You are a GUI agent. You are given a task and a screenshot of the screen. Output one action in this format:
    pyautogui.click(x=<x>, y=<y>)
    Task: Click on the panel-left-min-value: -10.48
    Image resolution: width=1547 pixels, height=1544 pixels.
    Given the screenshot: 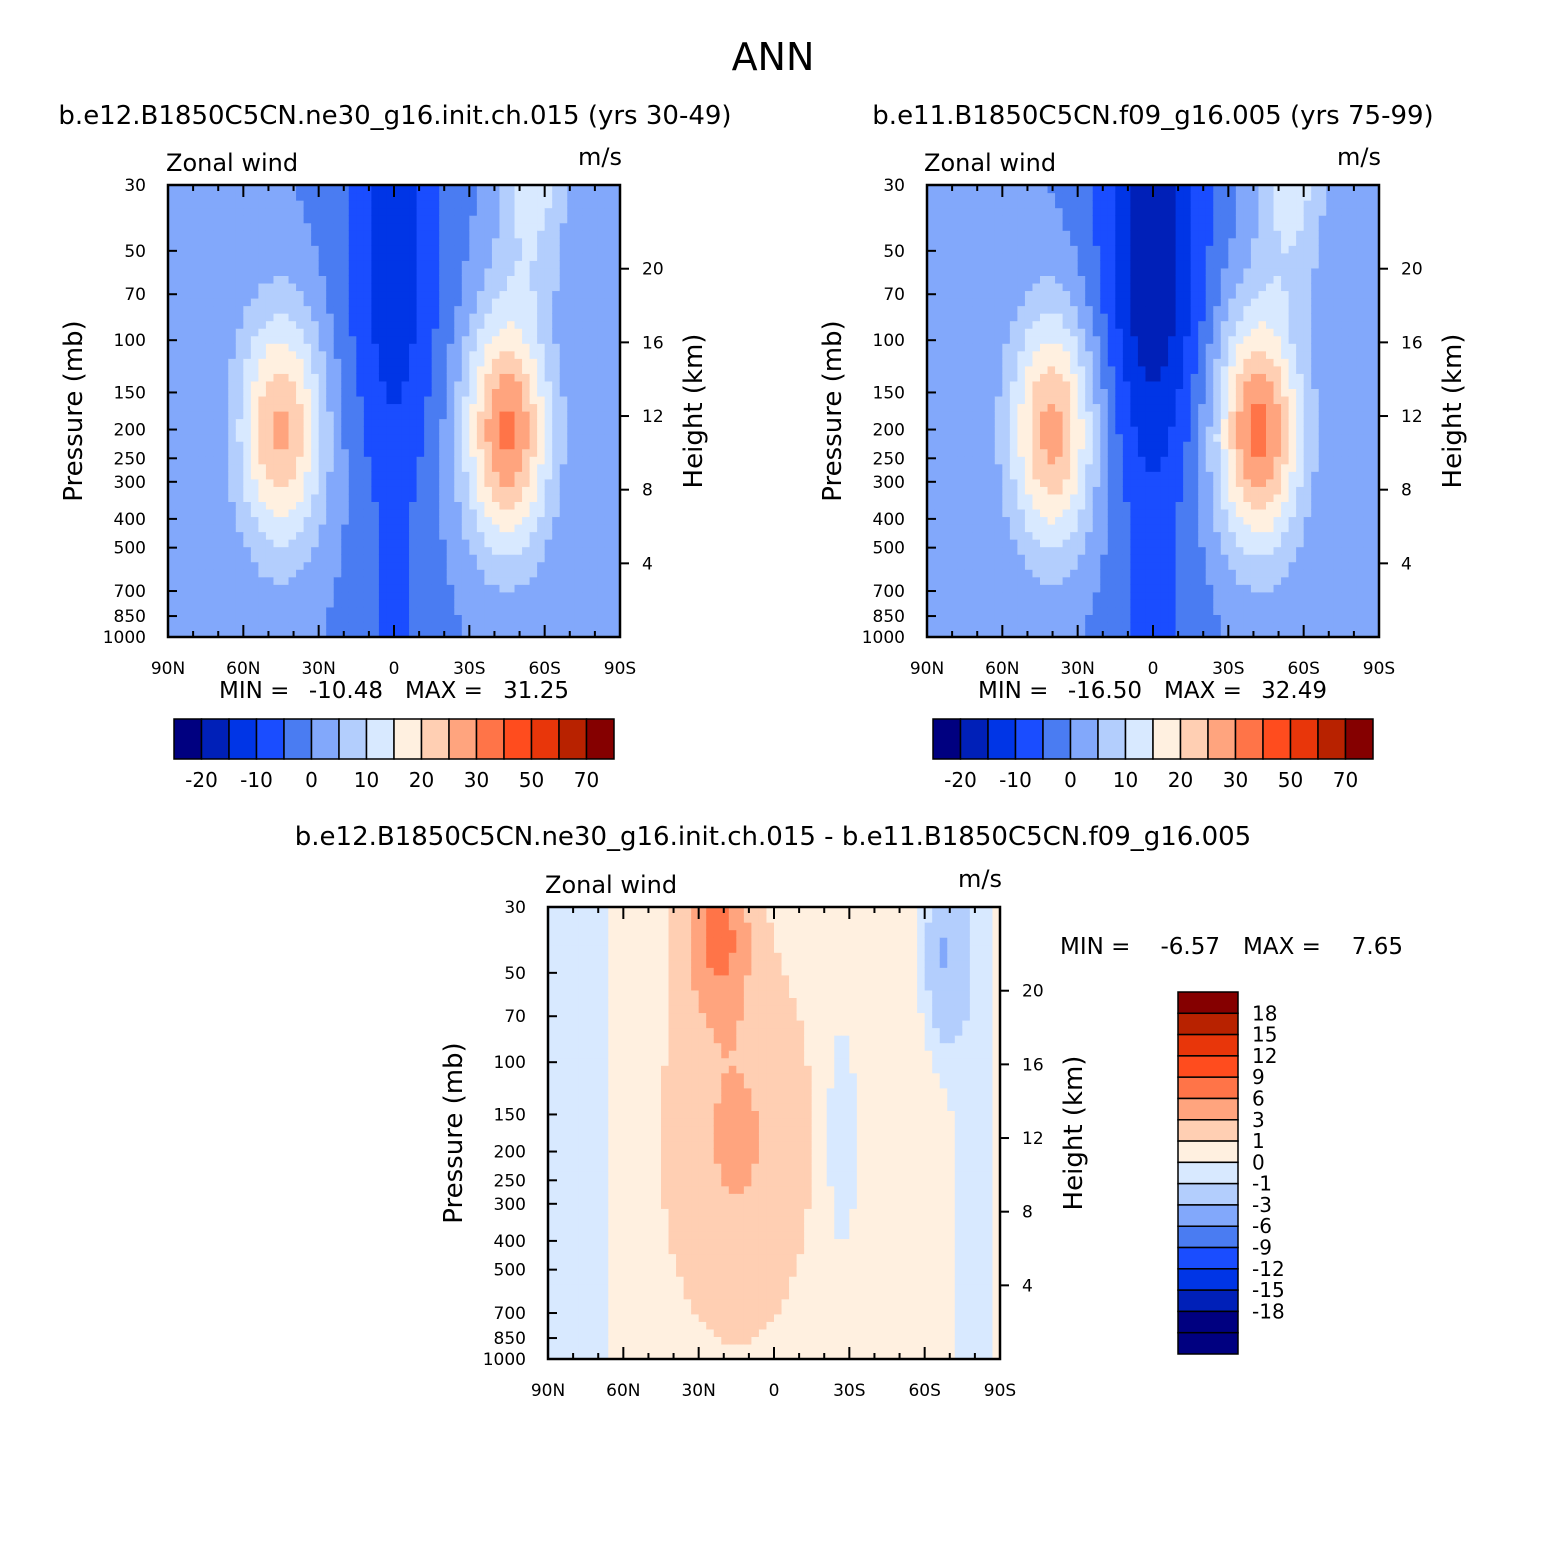 What is the action you would take?
    pyautogui.click(x=346, y=691)
    